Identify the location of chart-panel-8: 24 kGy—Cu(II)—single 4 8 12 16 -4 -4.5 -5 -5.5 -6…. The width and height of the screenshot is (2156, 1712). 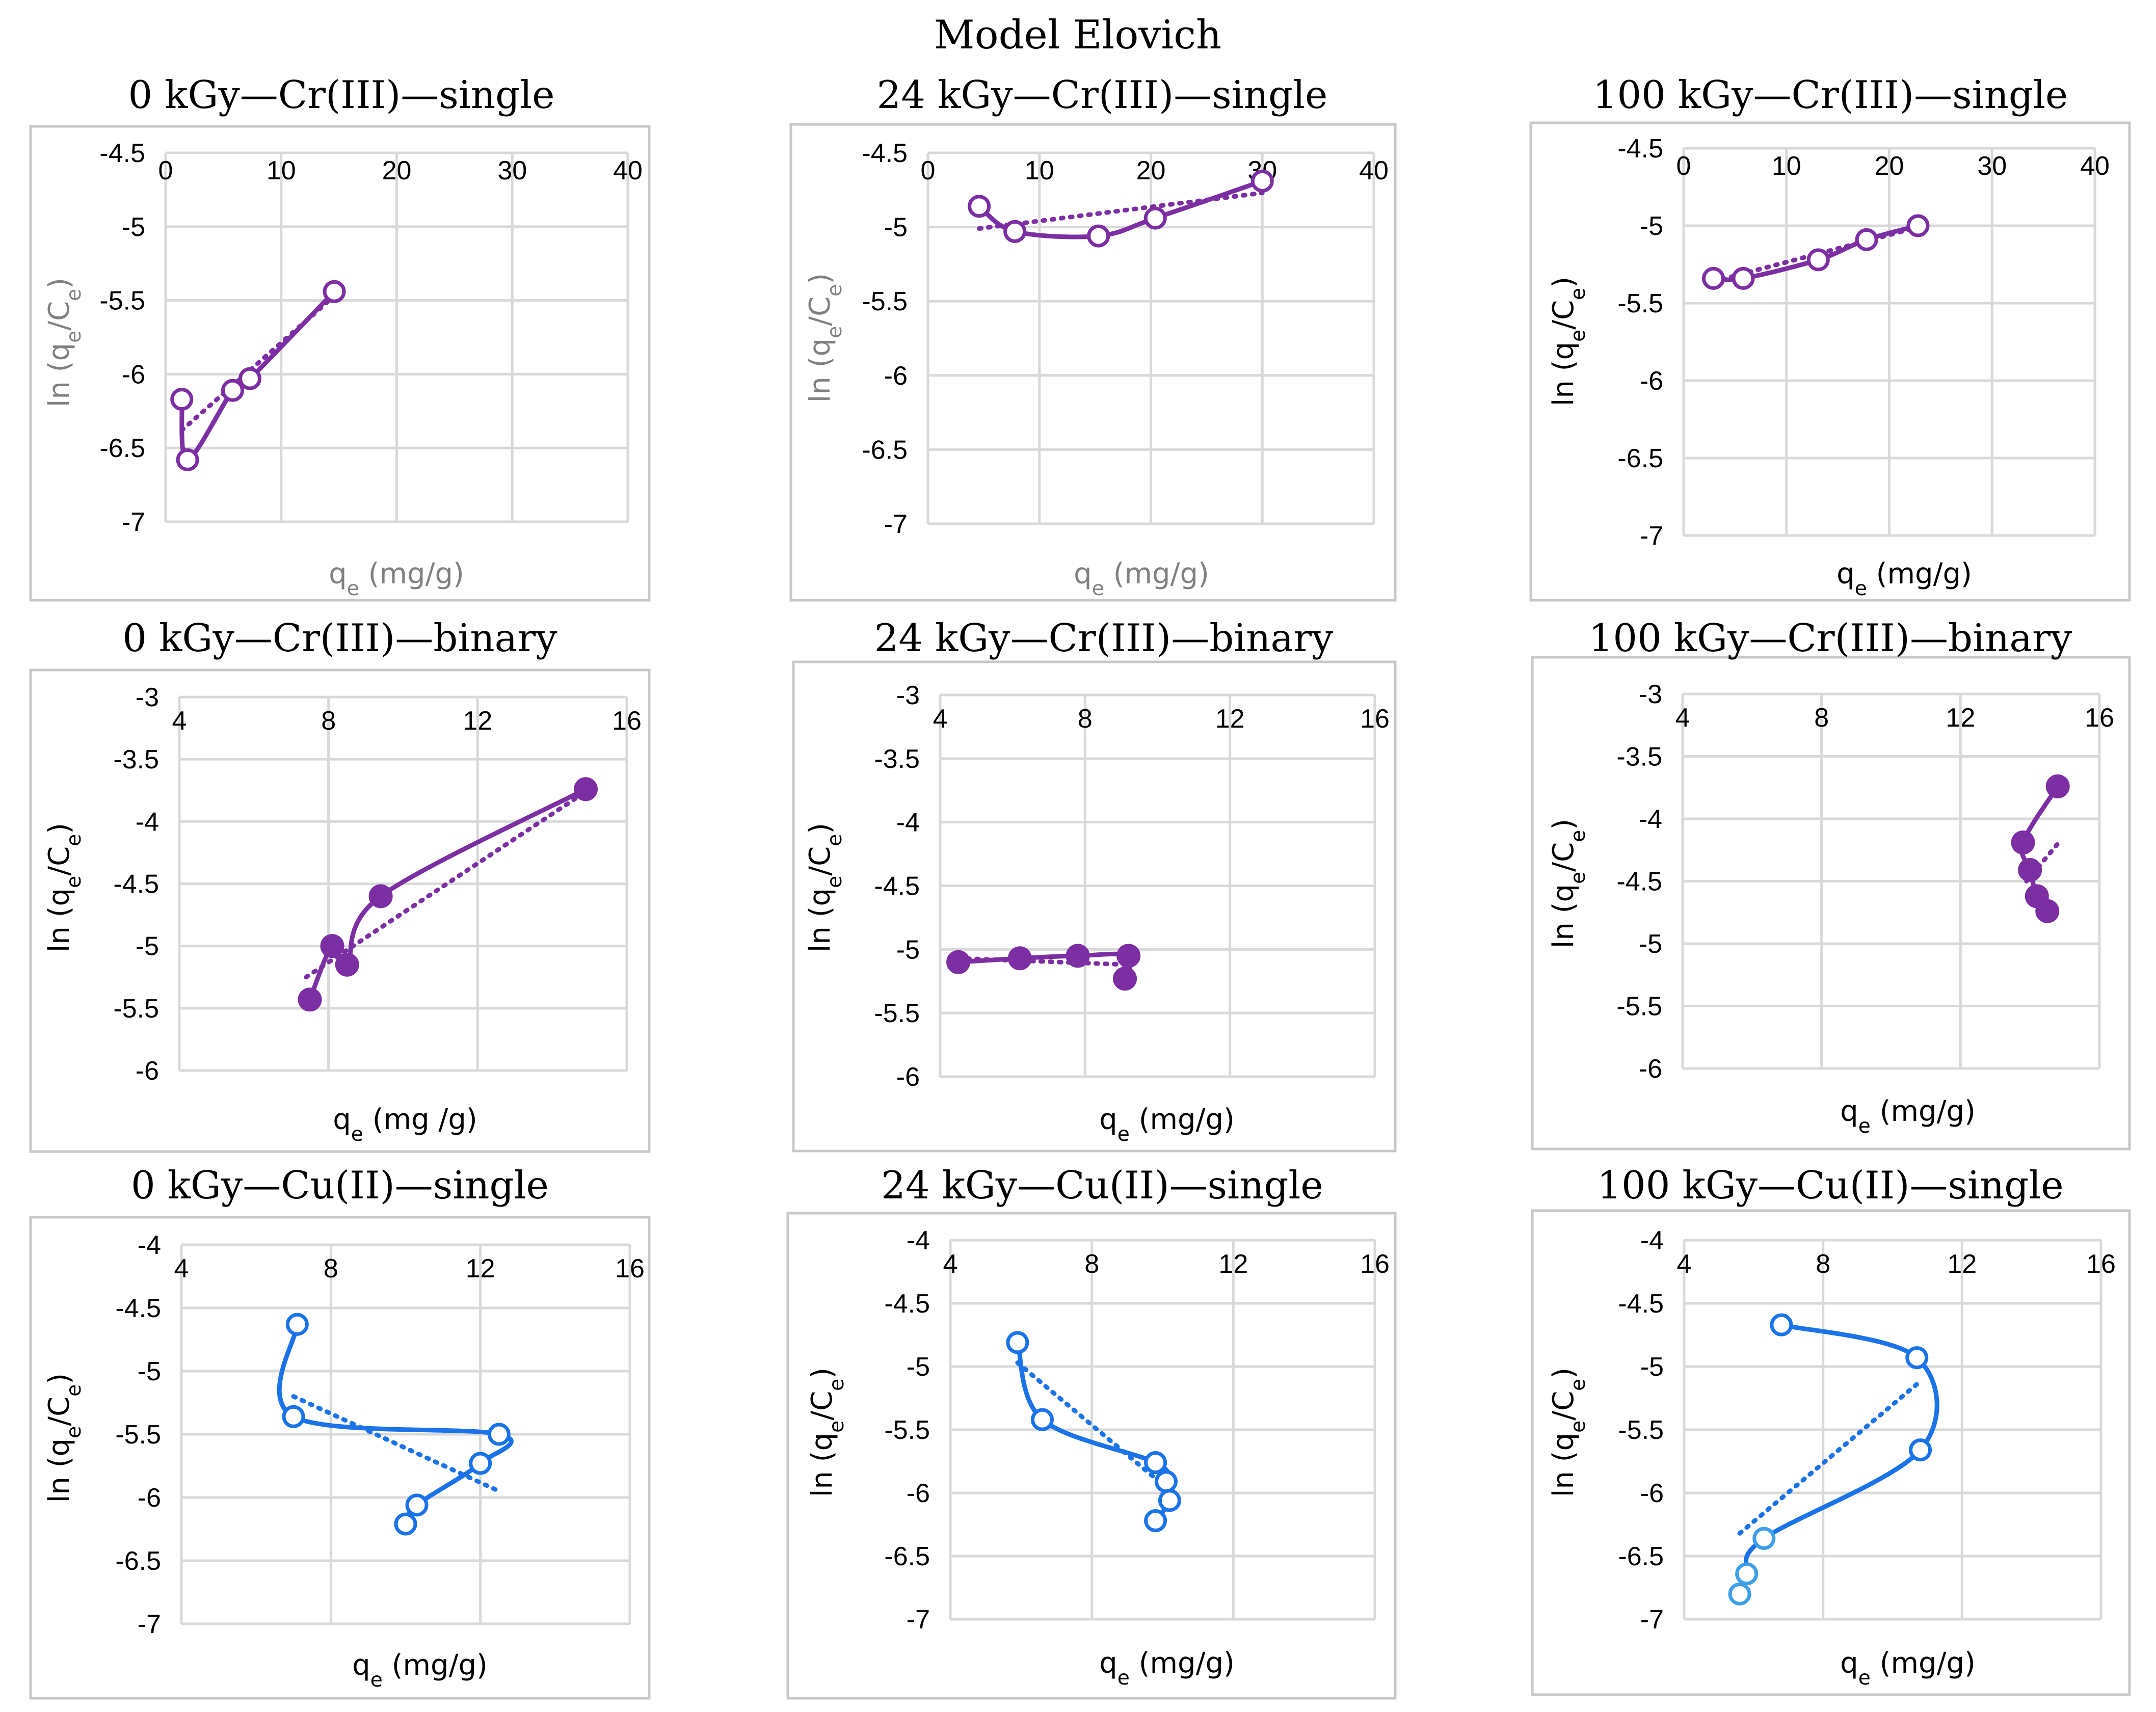
(1091, 1431).